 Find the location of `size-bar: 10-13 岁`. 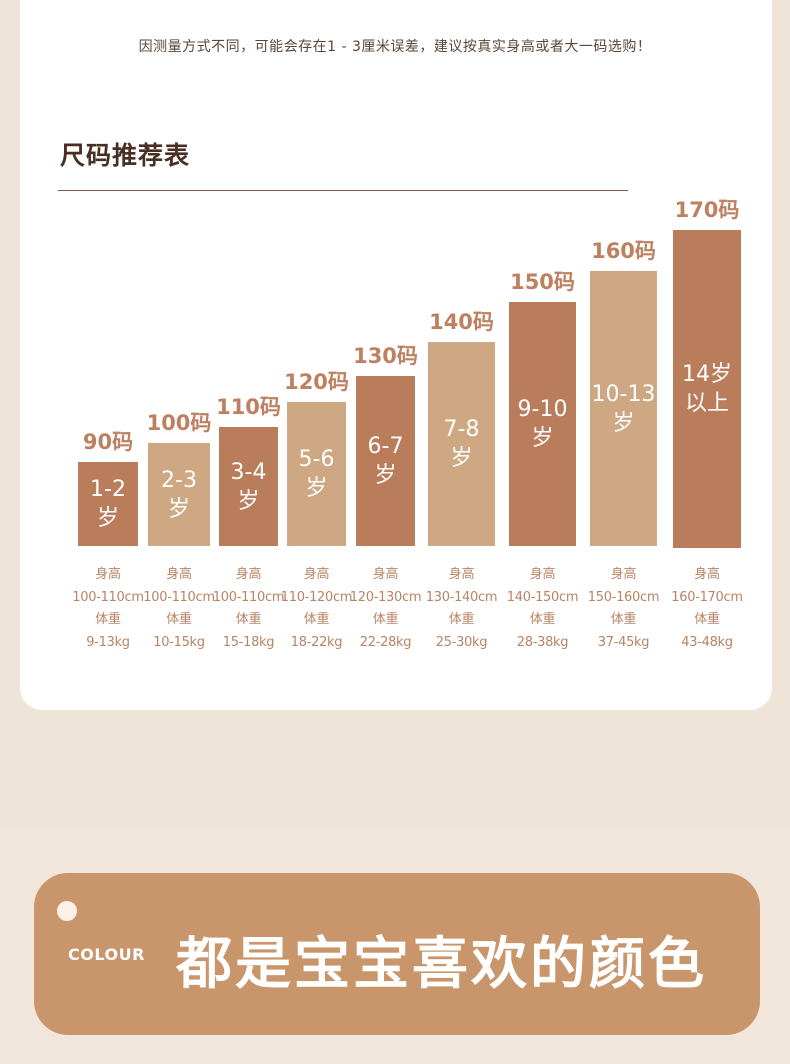

size-bar: 10-13 岁 is located at coordinates (623, 408).